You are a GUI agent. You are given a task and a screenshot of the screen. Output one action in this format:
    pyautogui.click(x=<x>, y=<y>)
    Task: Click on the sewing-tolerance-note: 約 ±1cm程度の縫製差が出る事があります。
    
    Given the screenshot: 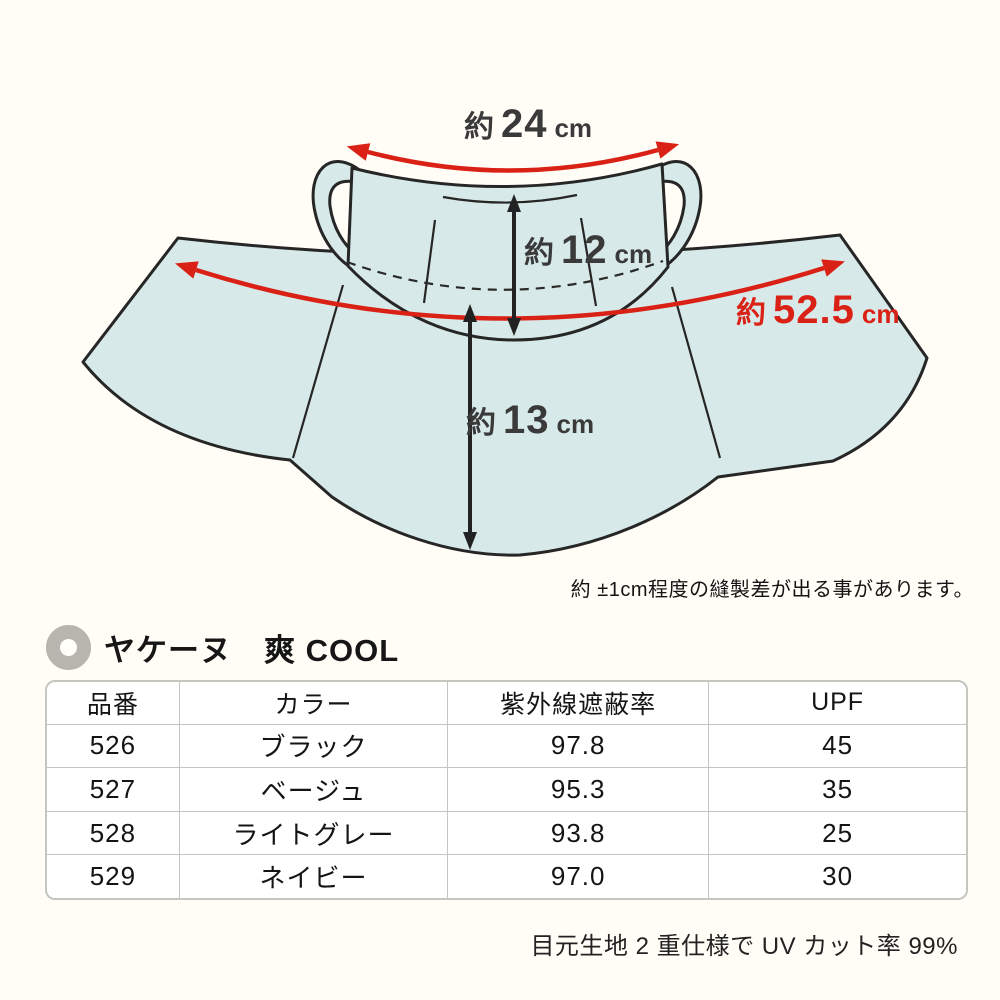 What is the action you would take?
    pyautogui.click(x=772, y=590)
    